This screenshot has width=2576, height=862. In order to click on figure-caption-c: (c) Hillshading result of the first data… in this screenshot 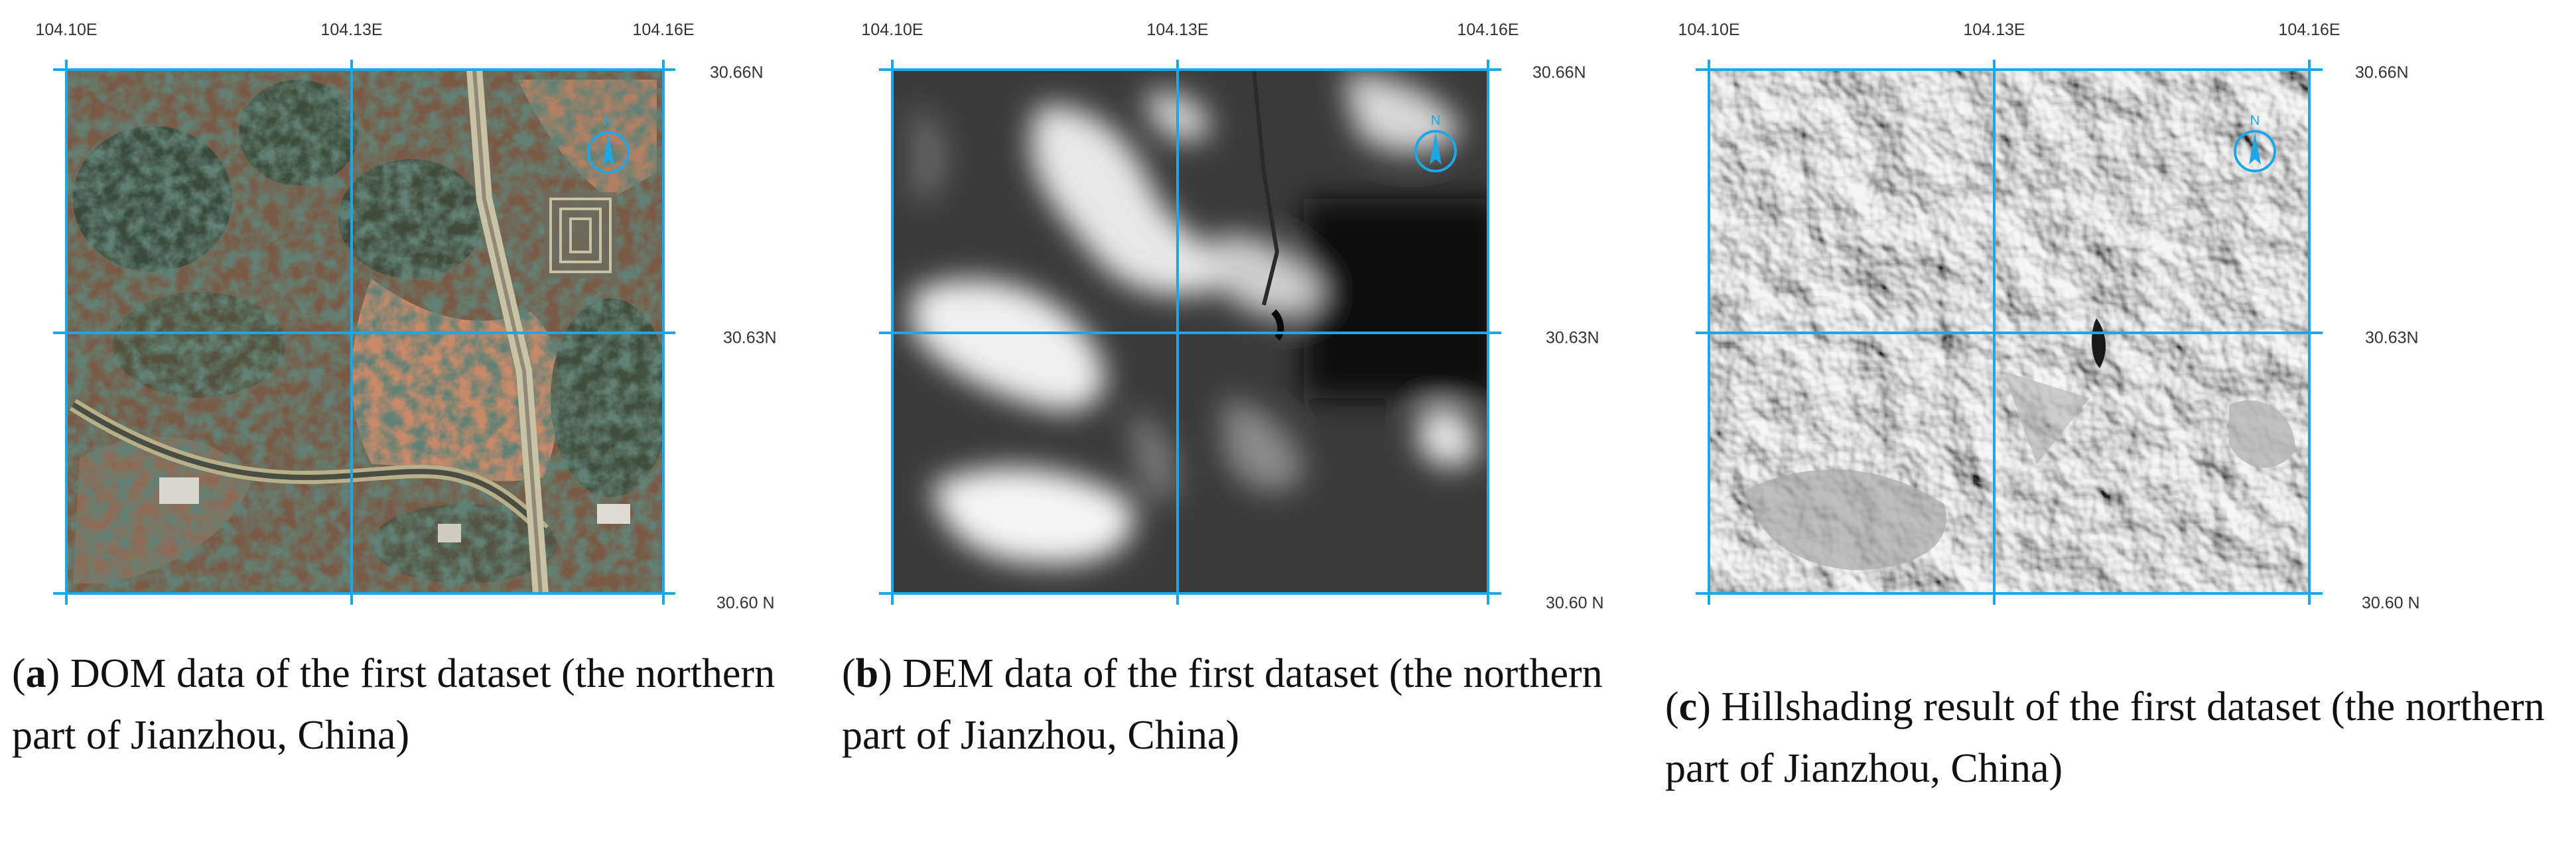, I will do `click(2105, 738)`.